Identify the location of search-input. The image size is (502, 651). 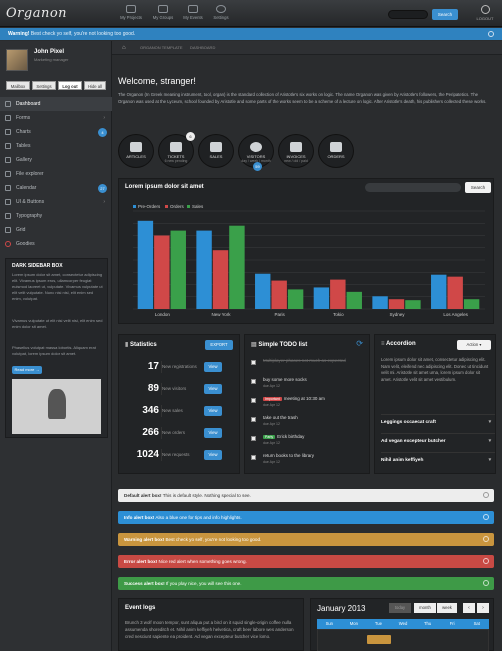
(408, 14).